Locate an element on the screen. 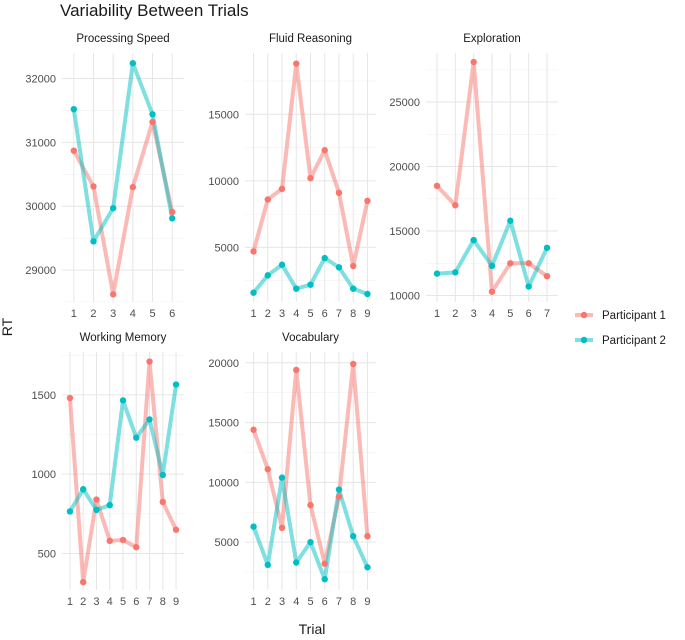 This screenshot has width=685, height=640. legend-key-point is located at coordinates (584, 315).